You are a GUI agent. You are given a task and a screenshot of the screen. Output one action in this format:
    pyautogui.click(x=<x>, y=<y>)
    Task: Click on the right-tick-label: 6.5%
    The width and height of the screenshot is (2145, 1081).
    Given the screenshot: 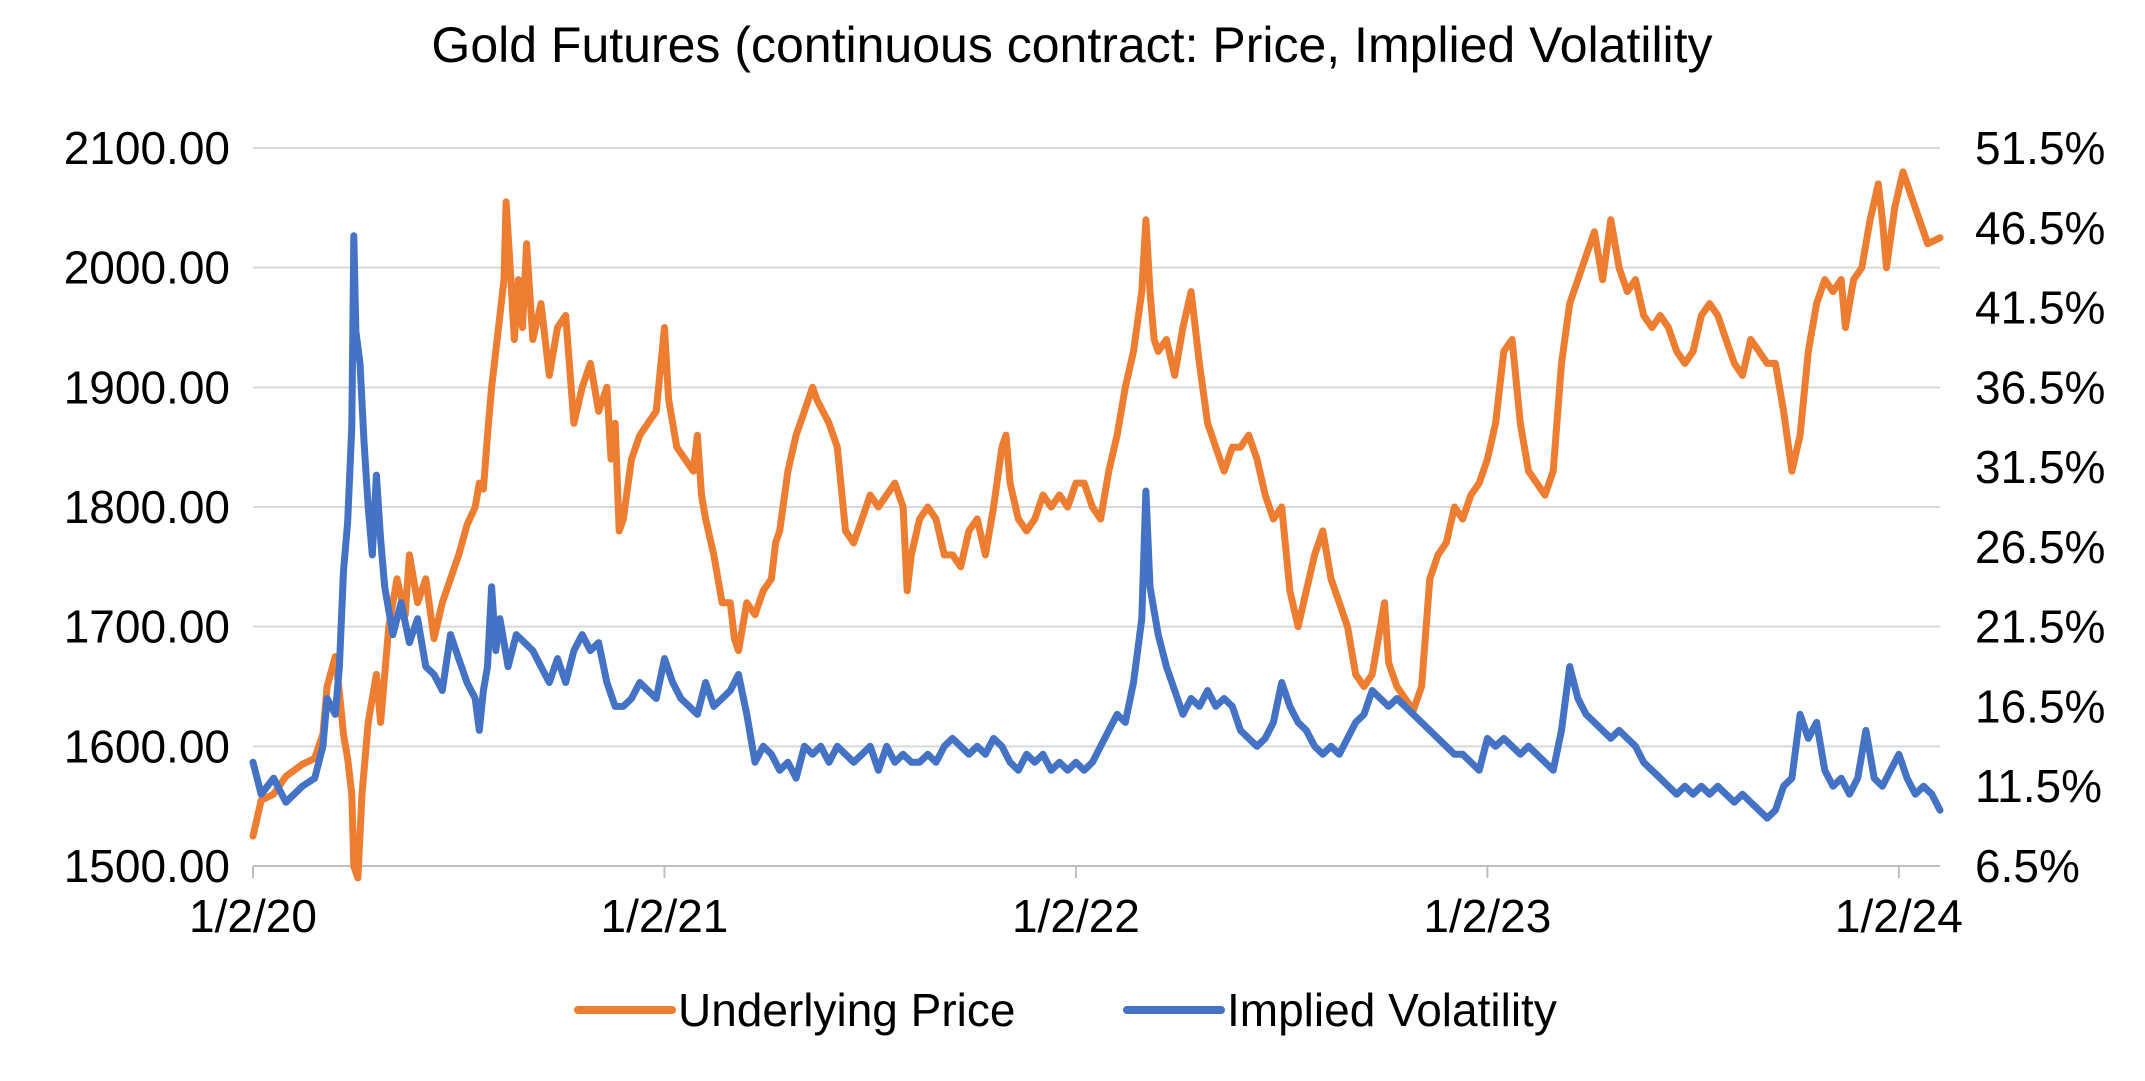 What is the action you would take?
    pyautogui.click(x=2027, y=866)
    